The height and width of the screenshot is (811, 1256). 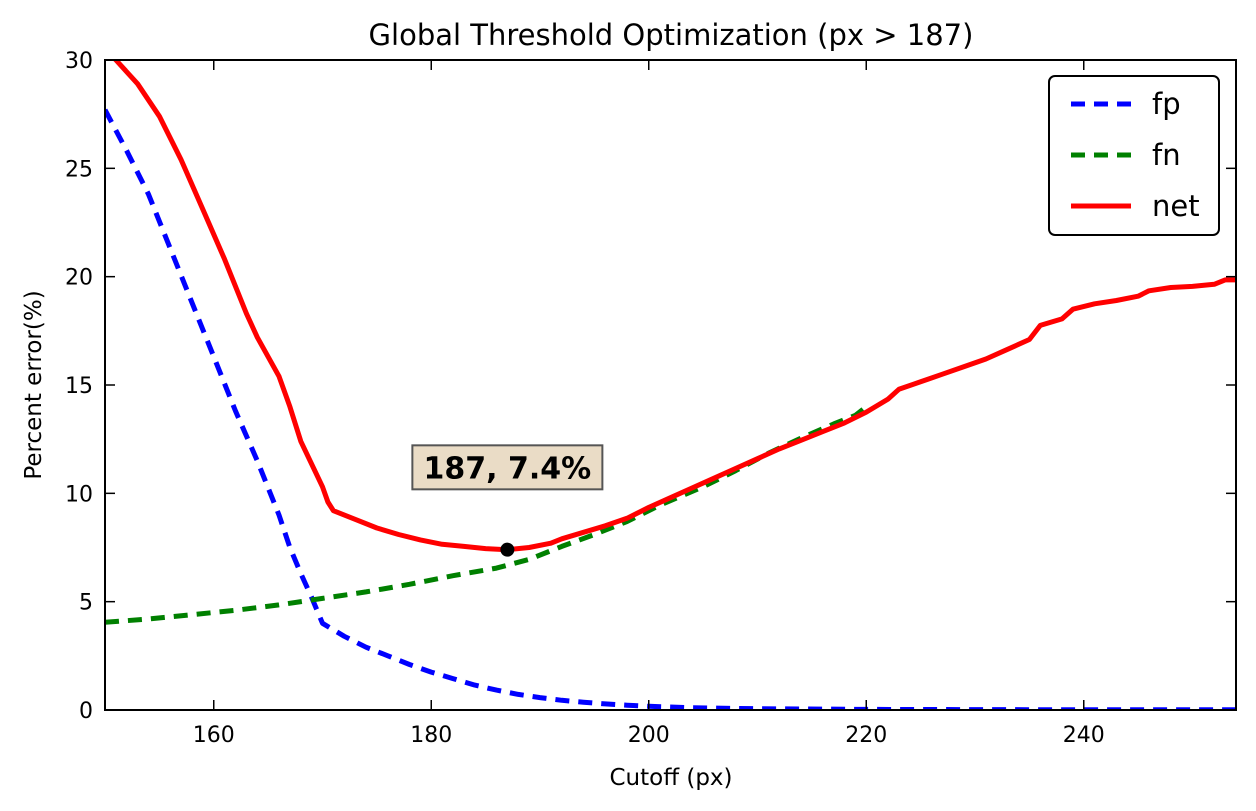 I want to click on x-axis-label: Cutoff (px), so click(x=670, y=778).